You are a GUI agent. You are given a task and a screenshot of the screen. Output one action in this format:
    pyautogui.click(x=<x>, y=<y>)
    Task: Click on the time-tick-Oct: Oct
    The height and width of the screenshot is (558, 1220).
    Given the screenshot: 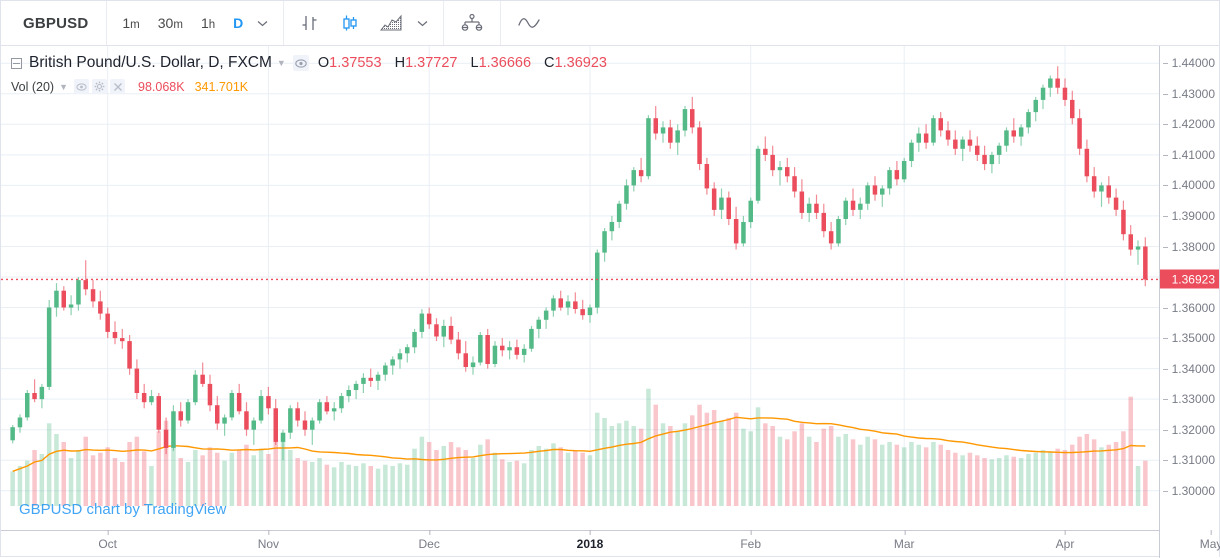 What is the action you would take?
    pyautogui.click(x=108, y=540)
    